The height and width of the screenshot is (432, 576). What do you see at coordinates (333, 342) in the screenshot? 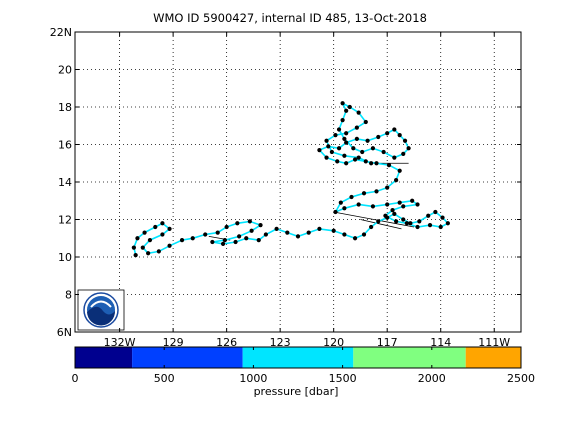
I see `x-tick-label: 120` at bounding box center [333, 342].